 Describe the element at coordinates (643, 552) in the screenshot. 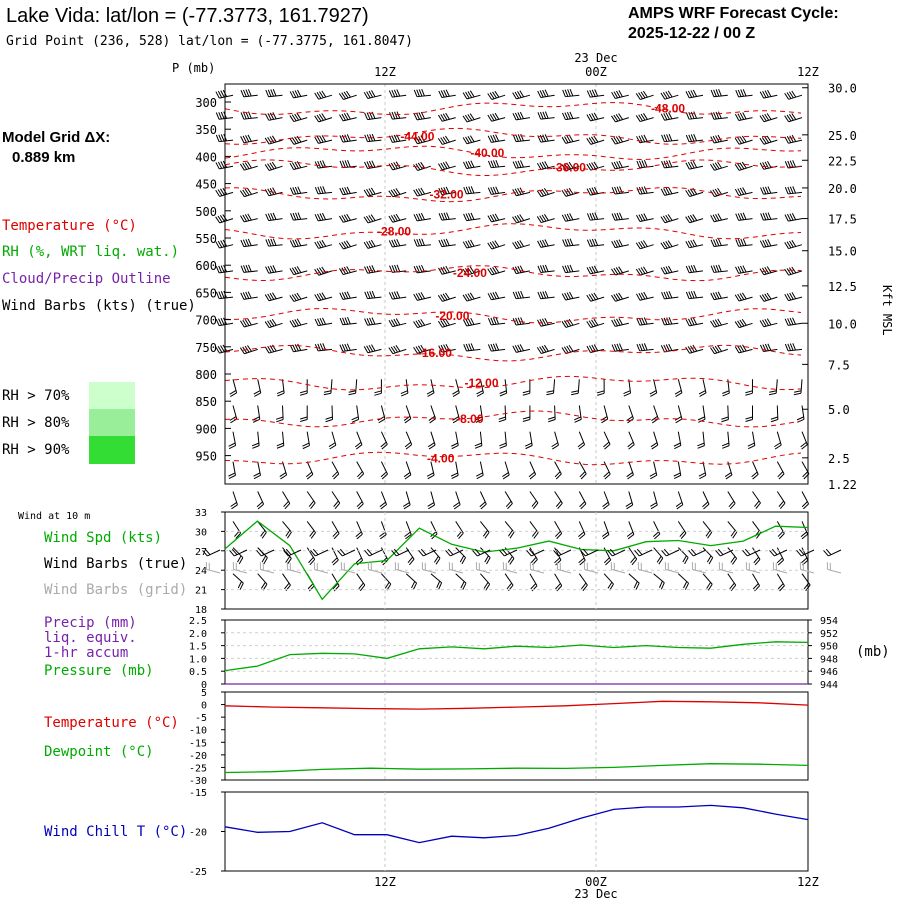

I see `wind-barb-true` at that location.